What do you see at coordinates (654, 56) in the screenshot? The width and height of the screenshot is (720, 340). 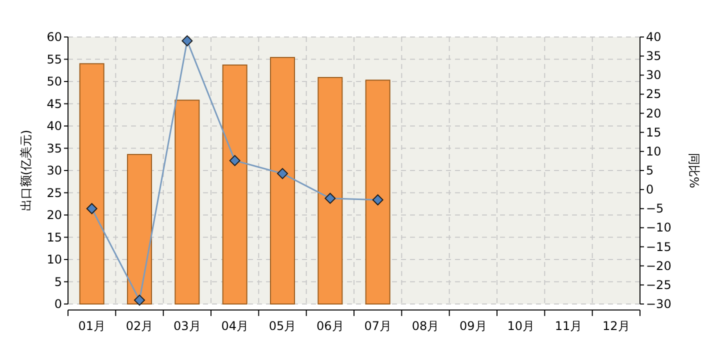 I see `y2-tick-label: 35` at bounding box center [654, 56].